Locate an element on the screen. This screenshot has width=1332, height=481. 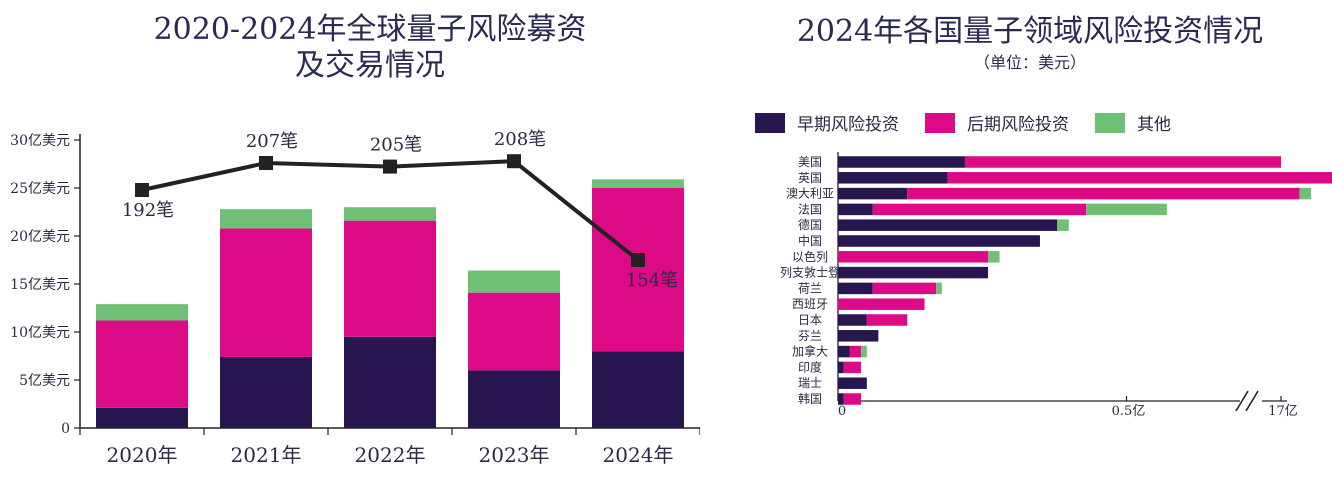
legend-label-late: 后期风险投资 is located at coordinates (1018, 125).